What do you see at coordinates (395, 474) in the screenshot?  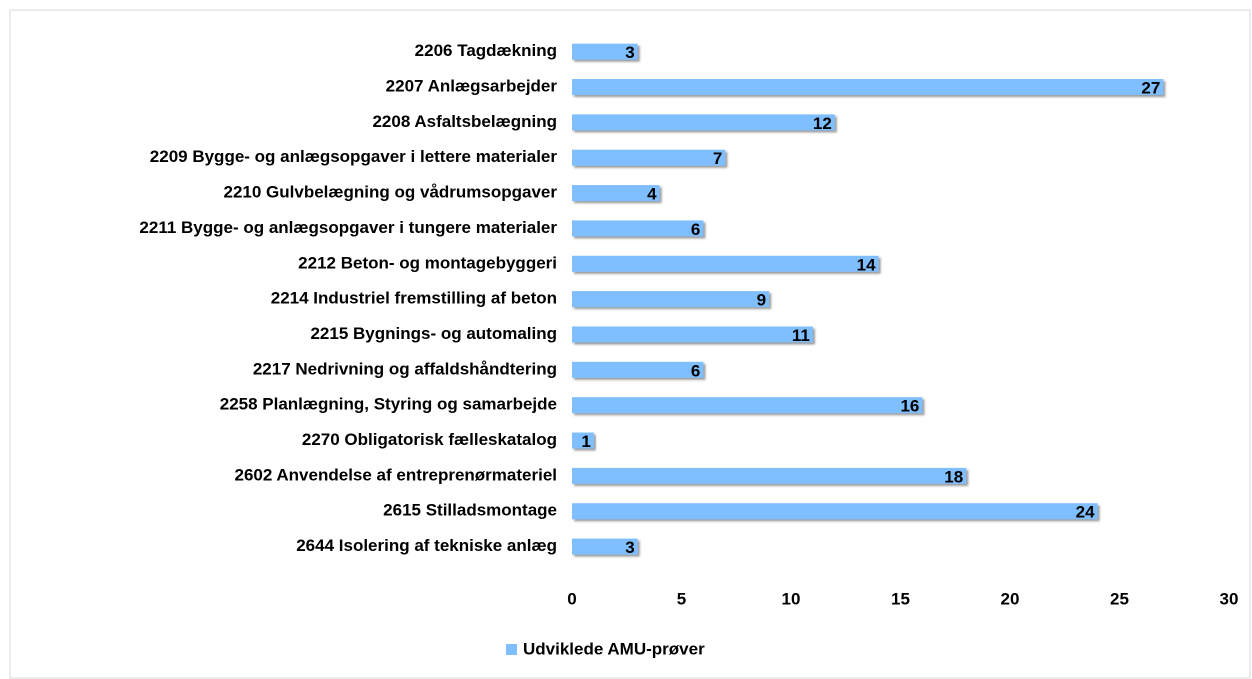 I see `y-tick-label: 2602 Anvendelse af entreprenørmateriel` at bounding box center [395, 474].